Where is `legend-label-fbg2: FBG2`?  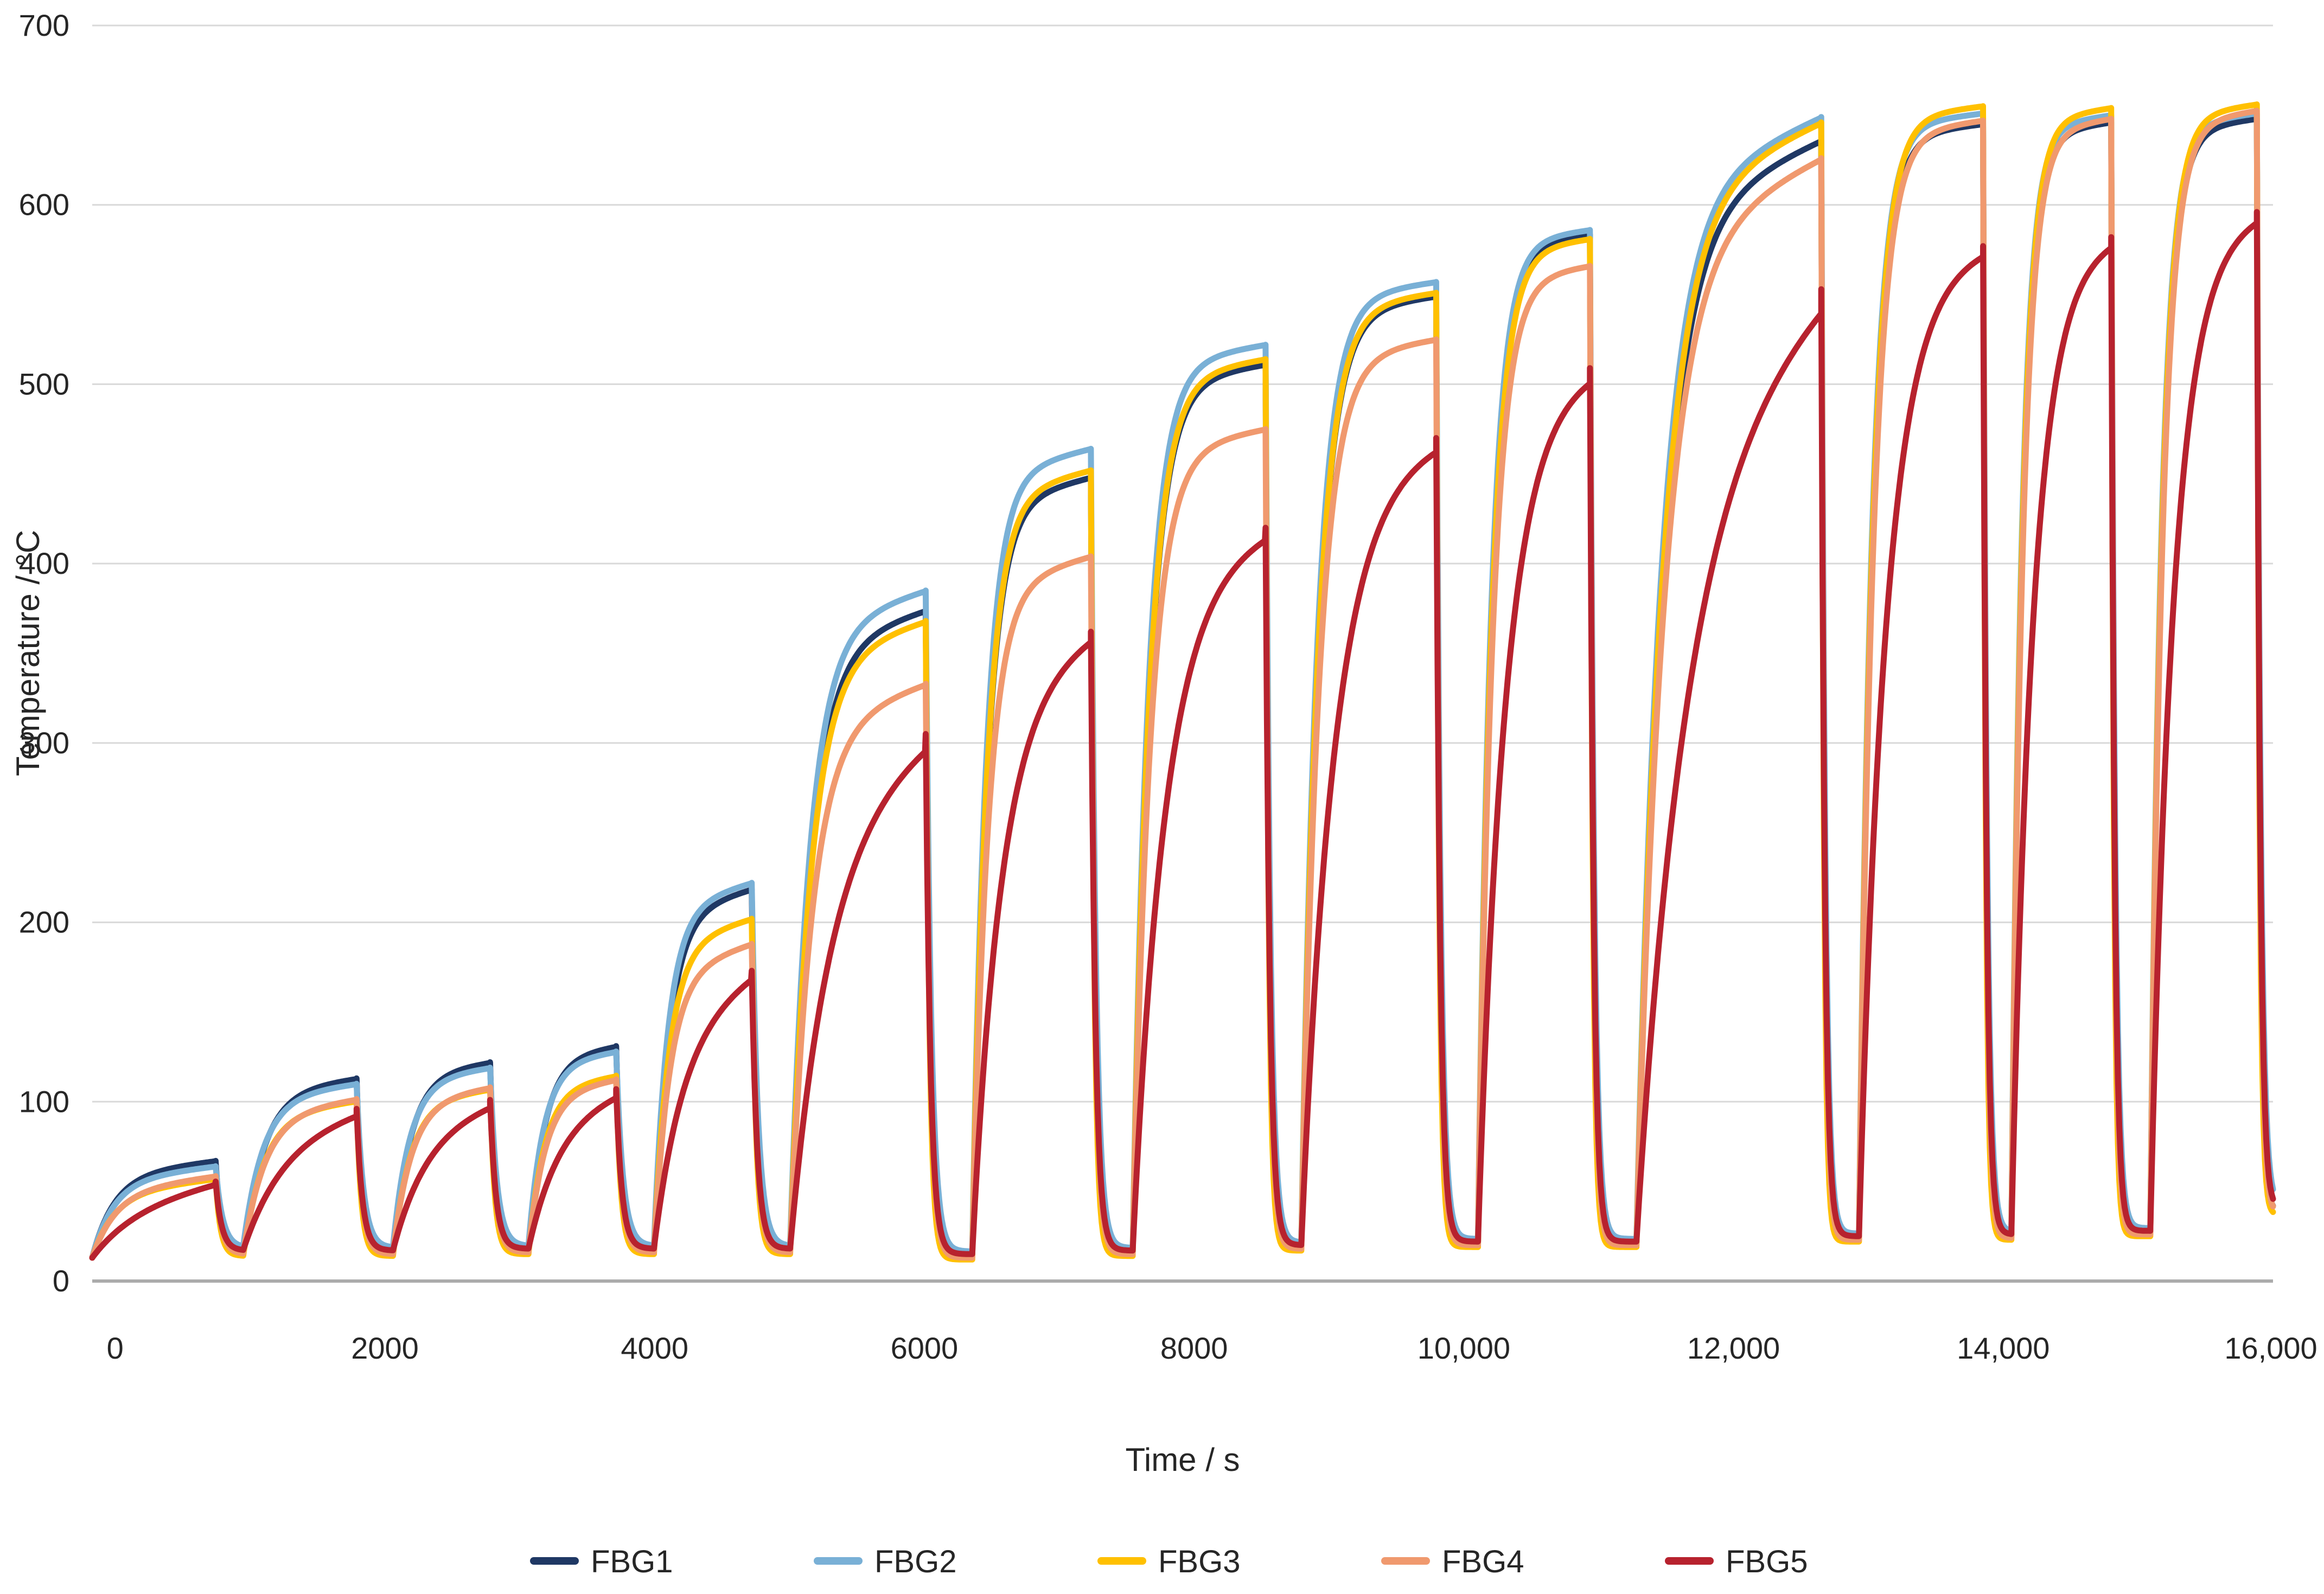
legend-label-fbg2: FBG2 is located at coordinates (915, 1561).